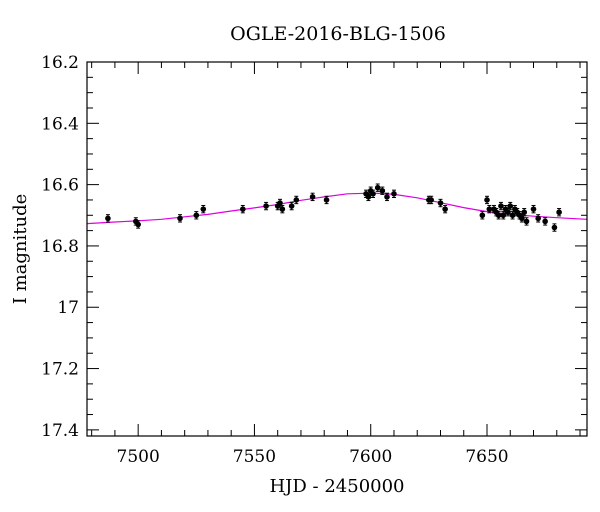  I want to click on y-tick-label: 17.2, so click(60, 370).